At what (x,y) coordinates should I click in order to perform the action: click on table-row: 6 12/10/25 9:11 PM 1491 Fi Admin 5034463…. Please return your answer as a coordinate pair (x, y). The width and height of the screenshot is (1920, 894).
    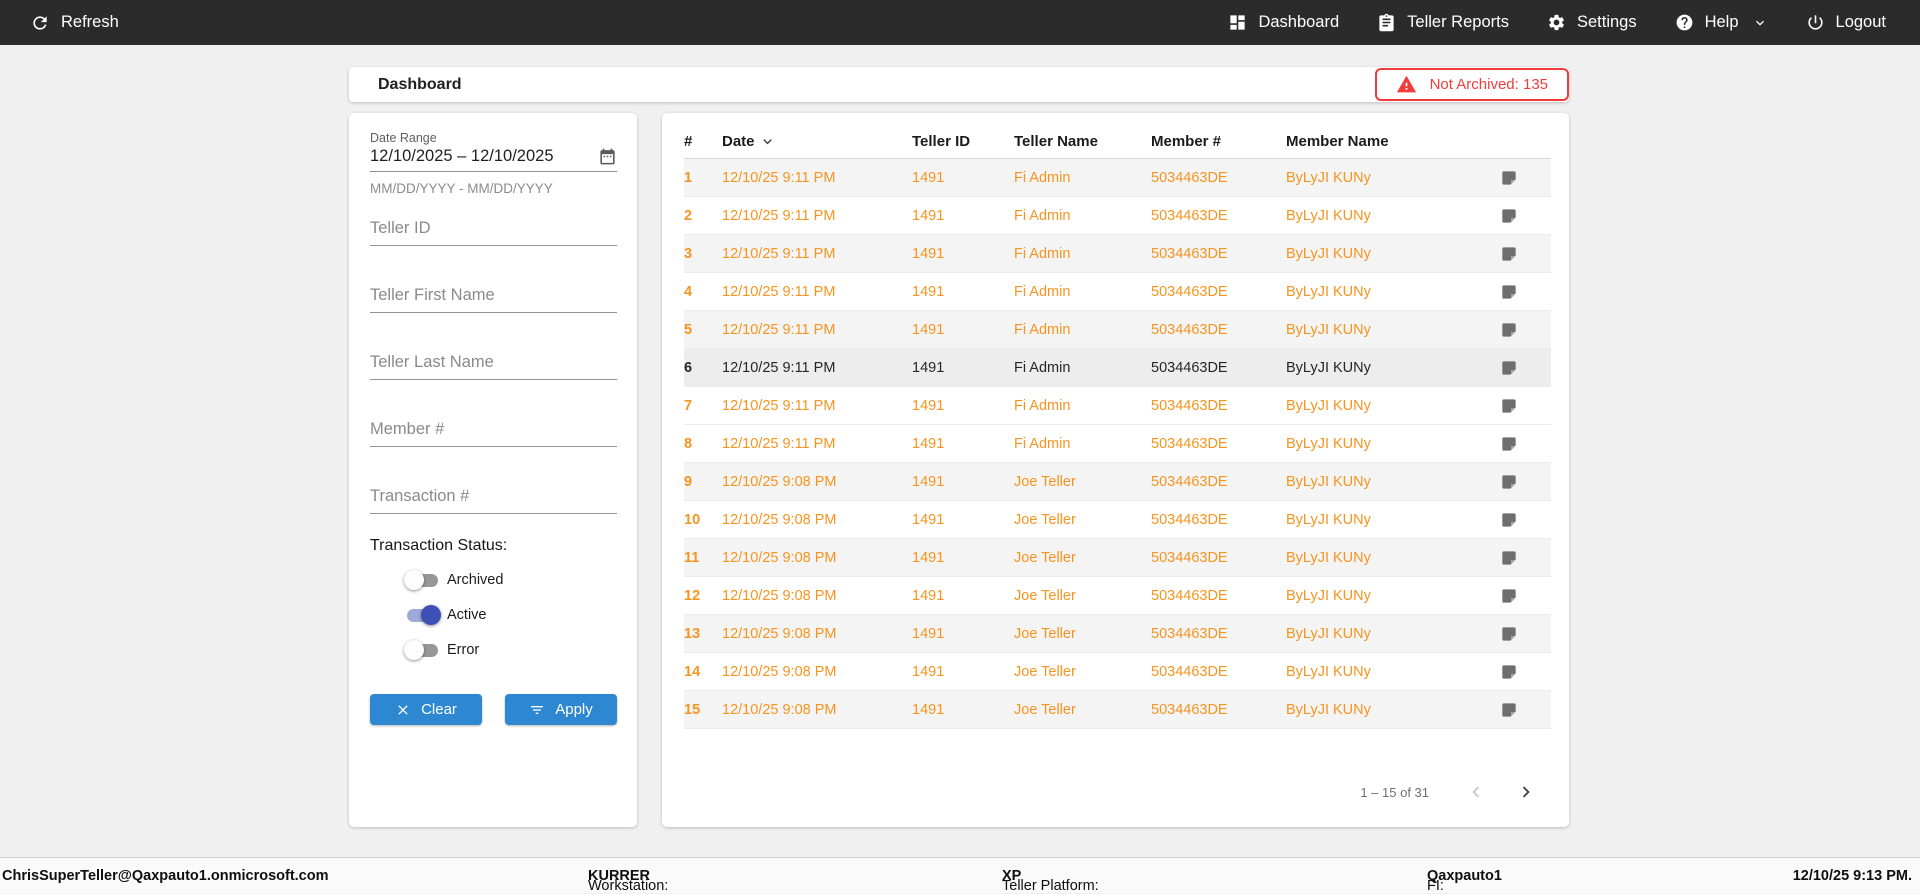
    Looking at the image, I should click on (1117, 368).